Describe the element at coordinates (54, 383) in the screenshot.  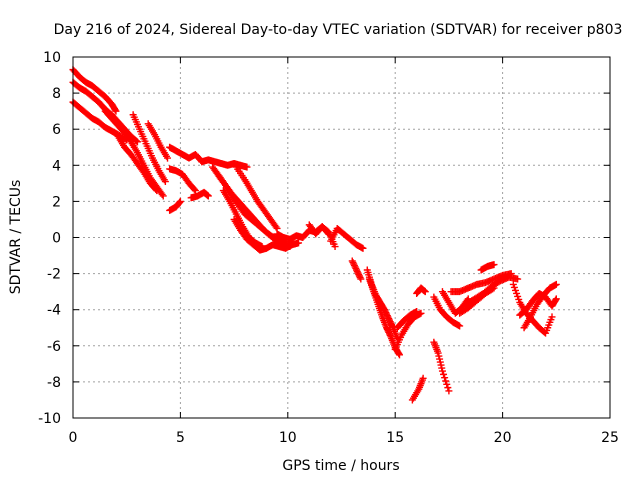
I see `y-tick-label: -8` at that location.